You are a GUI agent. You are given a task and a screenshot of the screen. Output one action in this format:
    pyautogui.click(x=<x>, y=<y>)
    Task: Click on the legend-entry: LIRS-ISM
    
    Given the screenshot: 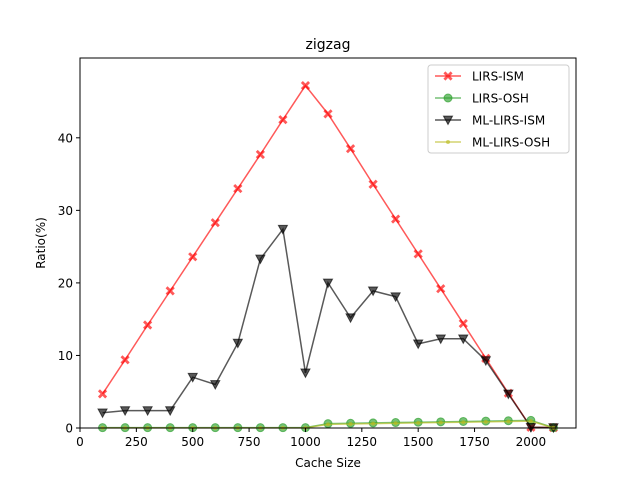 What is the action you would take?
    pyautogui.click(x=479, y=77)
    